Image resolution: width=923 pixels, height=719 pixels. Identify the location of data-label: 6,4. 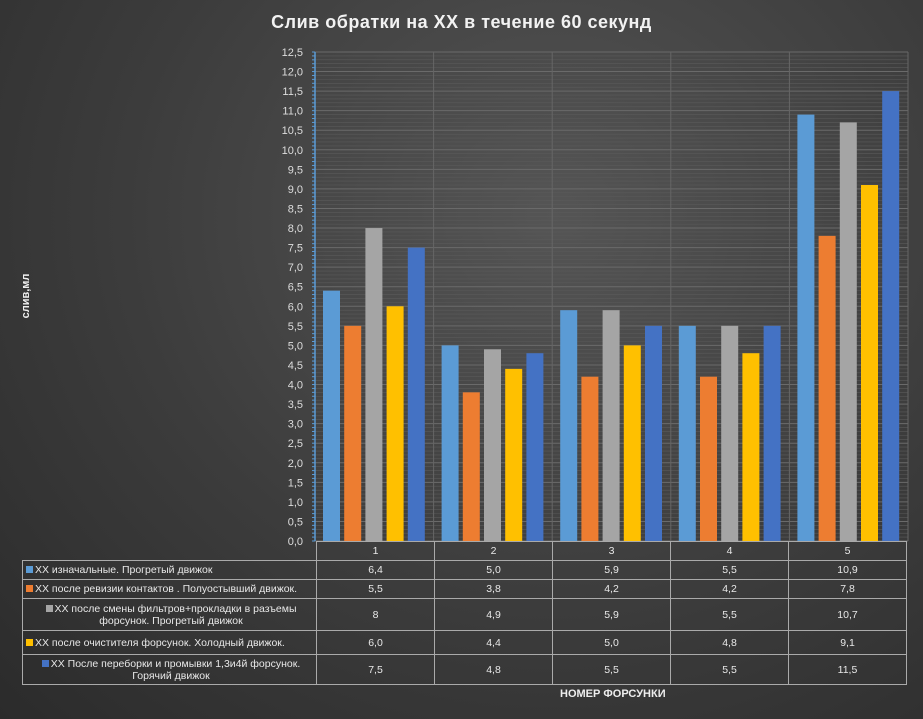
(375, 570).